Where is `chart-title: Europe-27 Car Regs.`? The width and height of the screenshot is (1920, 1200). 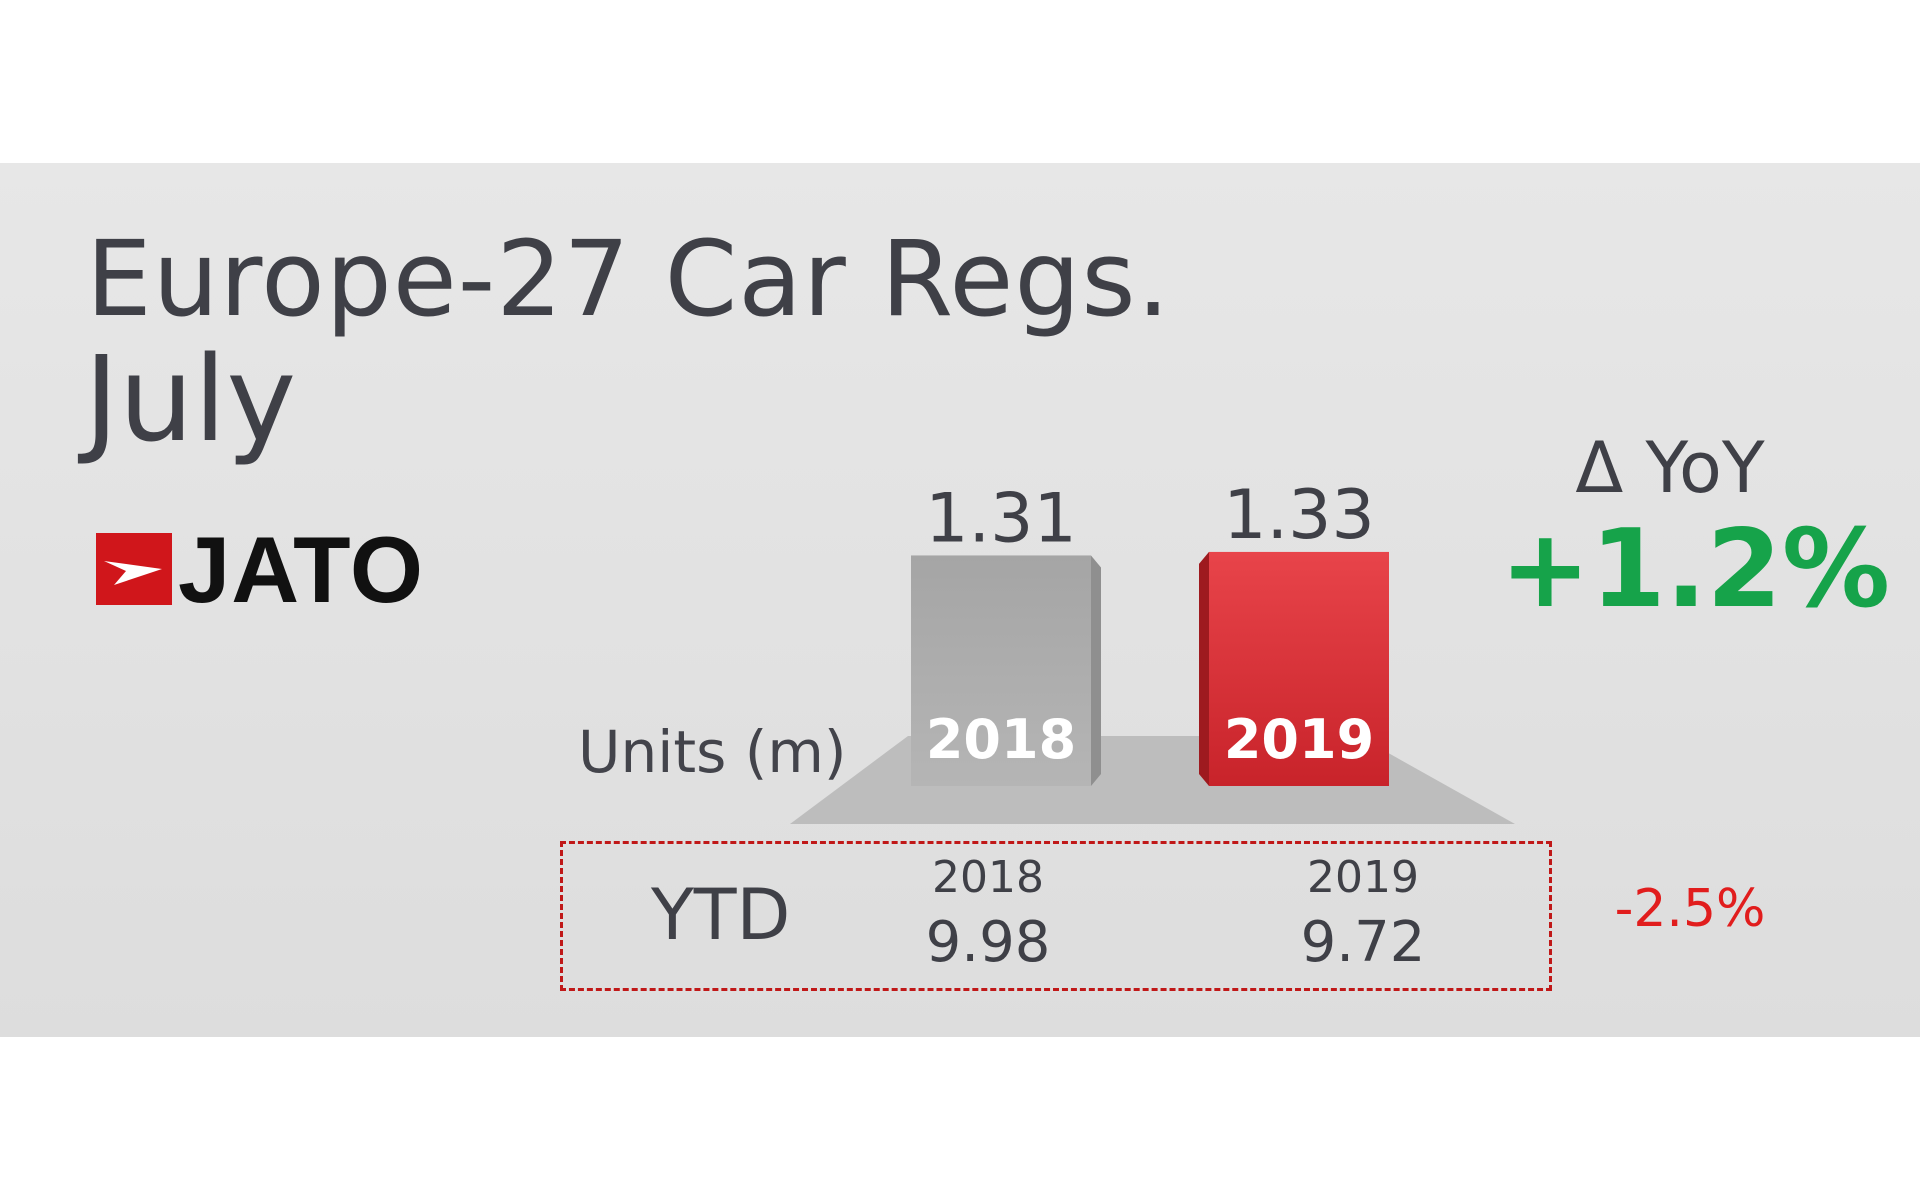 chart-title: Europe-27 Car Regs. is located at coordinates (628, 279).